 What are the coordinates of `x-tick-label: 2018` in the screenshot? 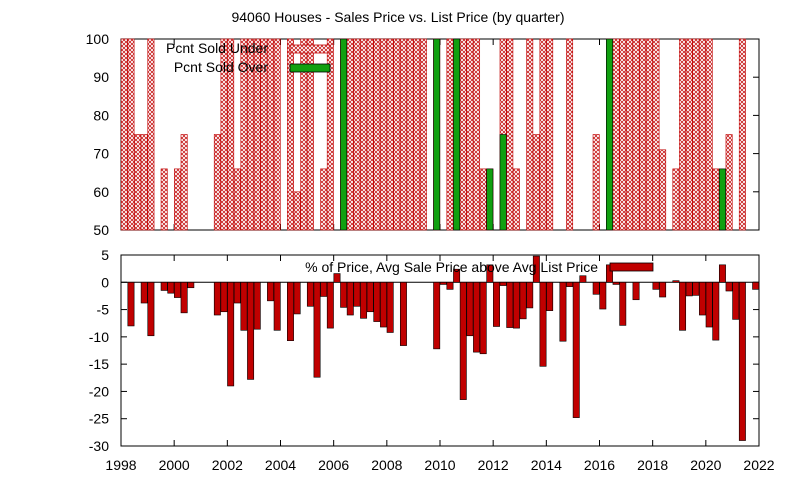 It's located at (652, 465).